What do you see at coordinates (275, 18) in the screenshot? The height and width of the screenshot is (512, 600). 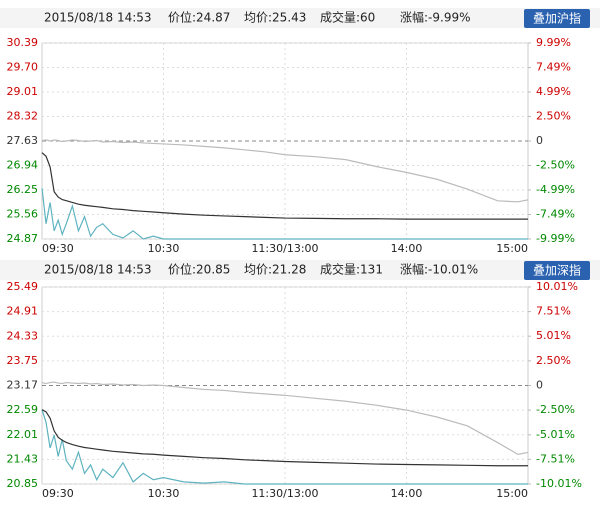 I see `header-item: 均价:25.43` at bounding box center [275, 18].